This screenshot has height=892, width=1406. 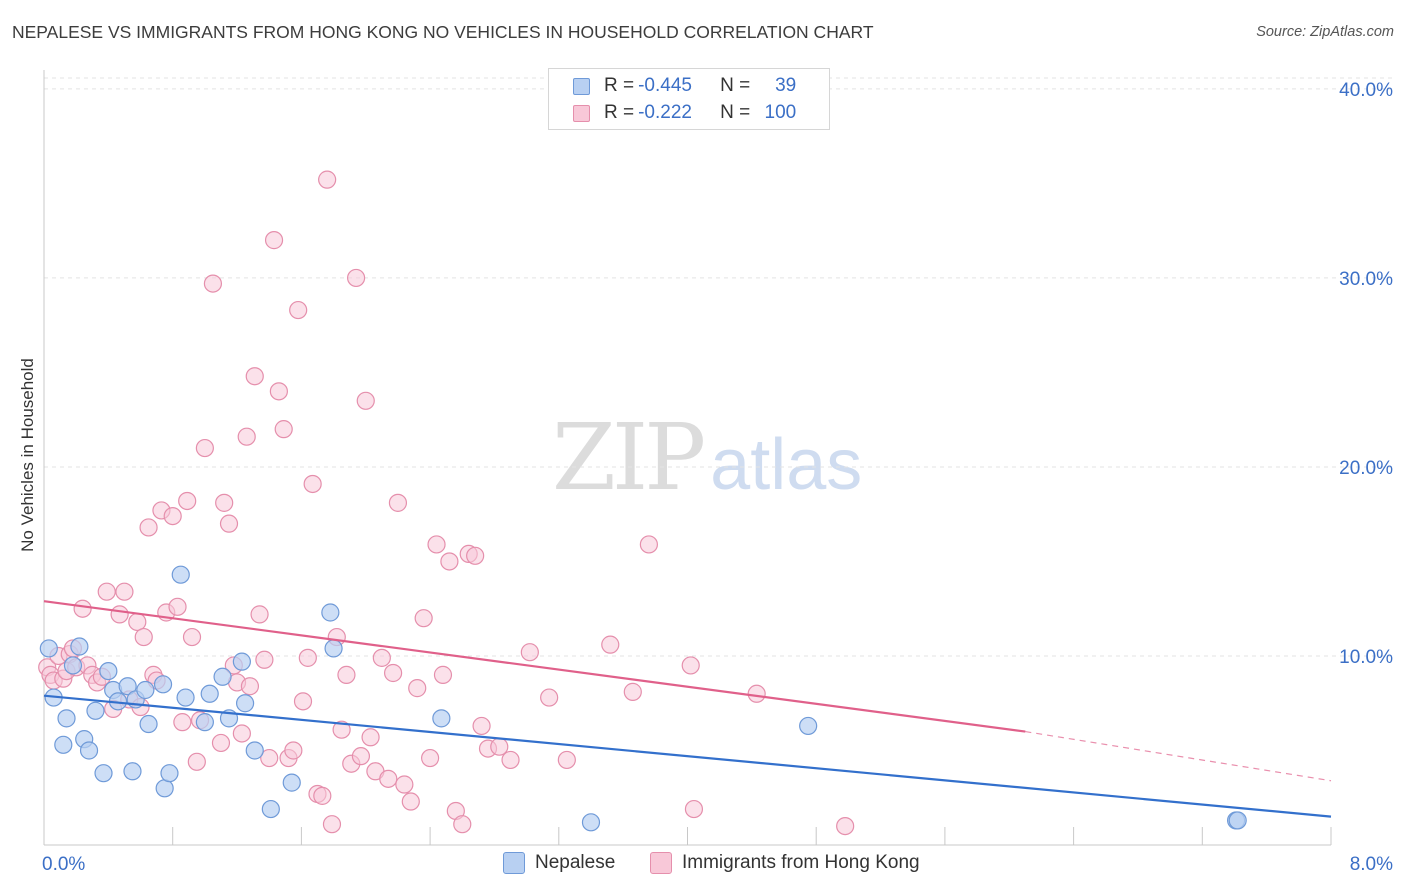 I want to click on y-tick-label: 20.0%, so click(x=1366, y=468).